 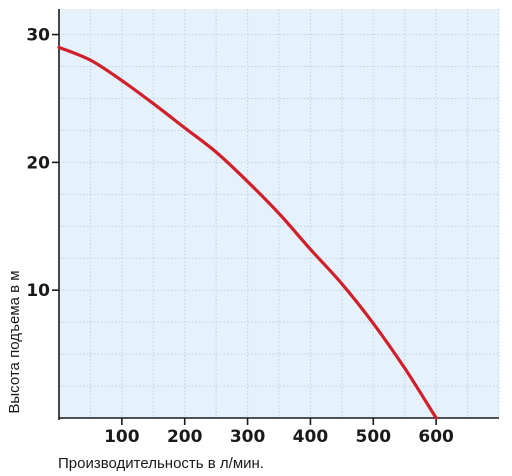 What do you see at coordinates (14, 341) in the screenshot?
I see `y-axis-title: Высота подъема в м` at bounding box center [14, 341].